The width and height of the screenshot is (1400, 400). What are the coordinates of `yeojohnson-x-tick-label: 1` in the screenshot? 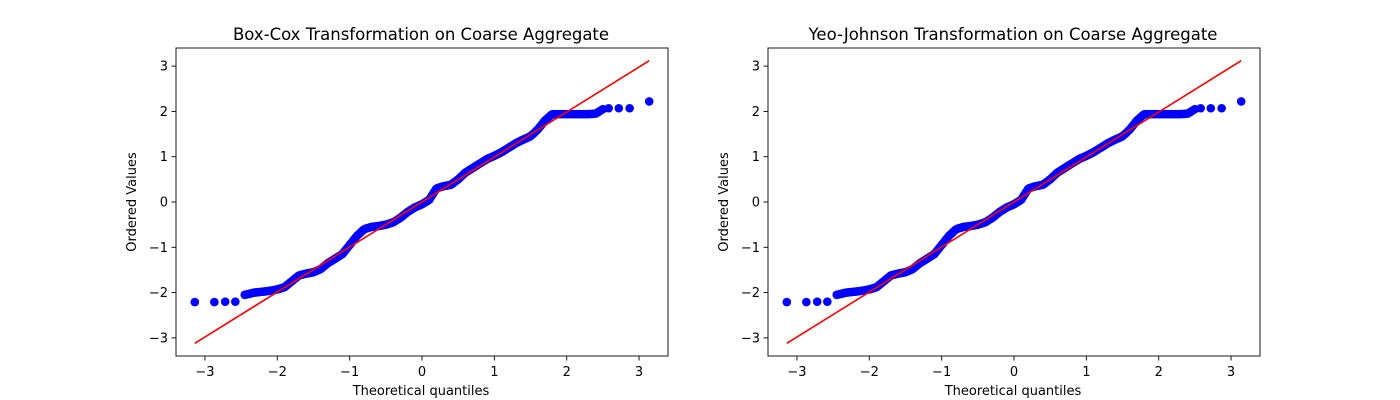 It's located at (1086, 372).